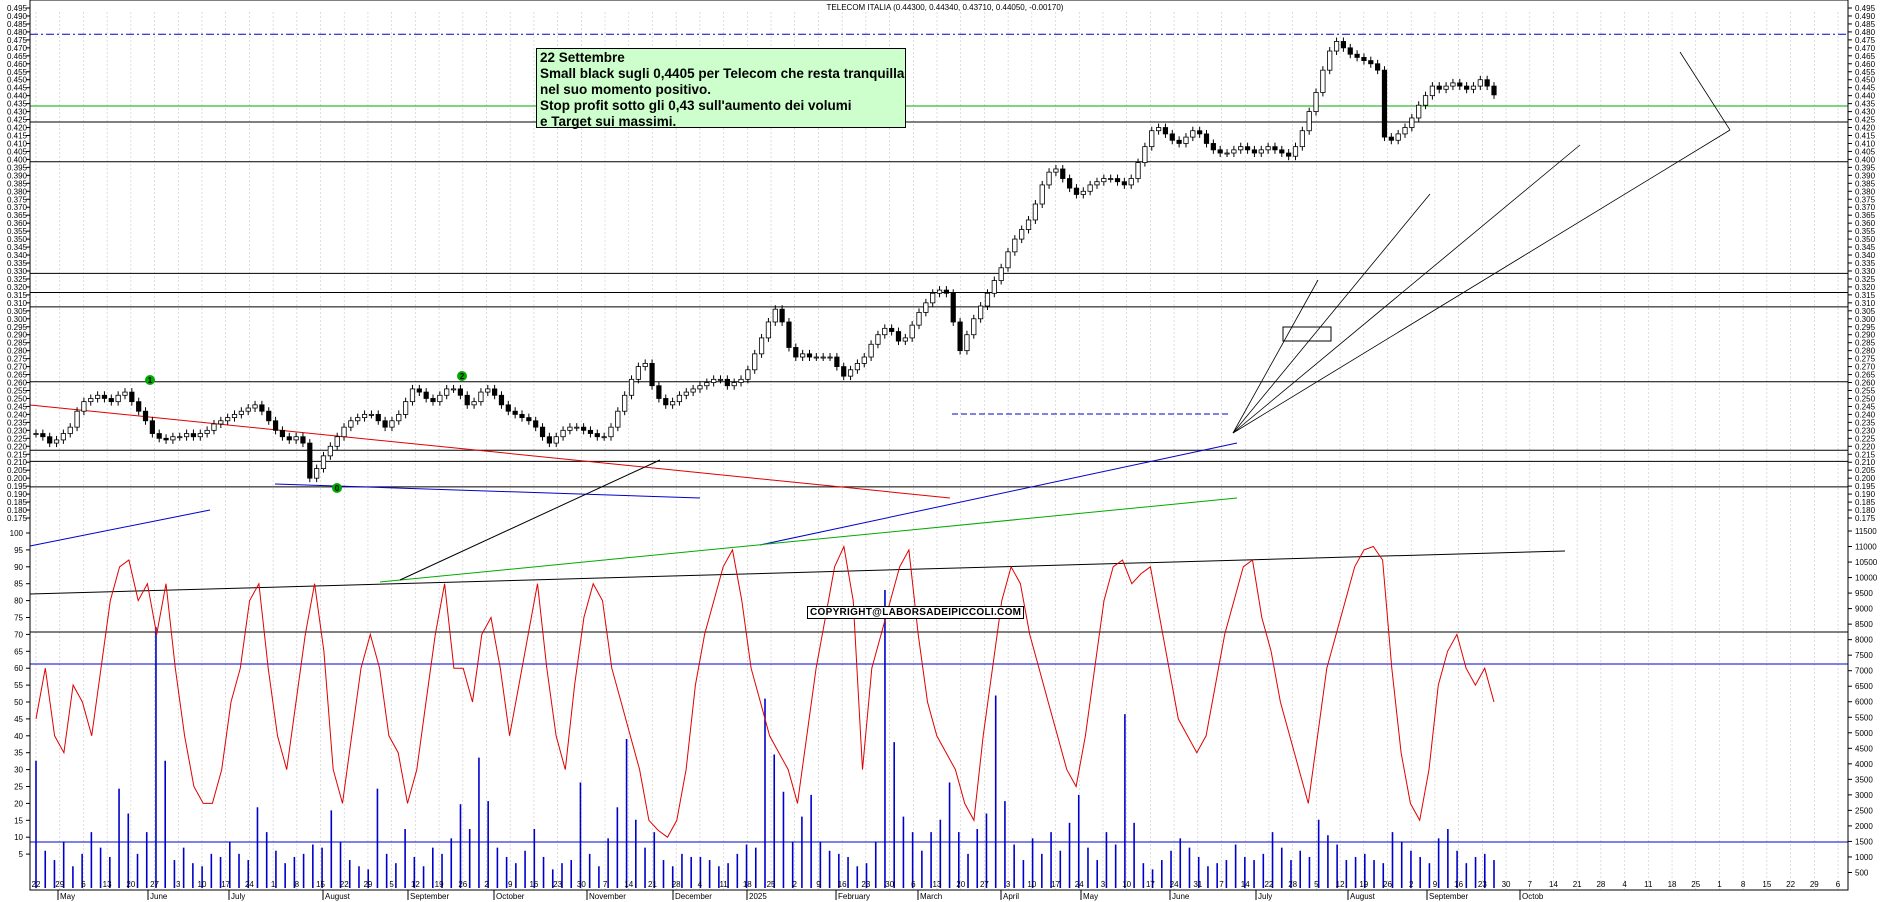  Describe the element at coordinates (59, 884) in the screenshot. I see `day-tick-label: 29` at that location.